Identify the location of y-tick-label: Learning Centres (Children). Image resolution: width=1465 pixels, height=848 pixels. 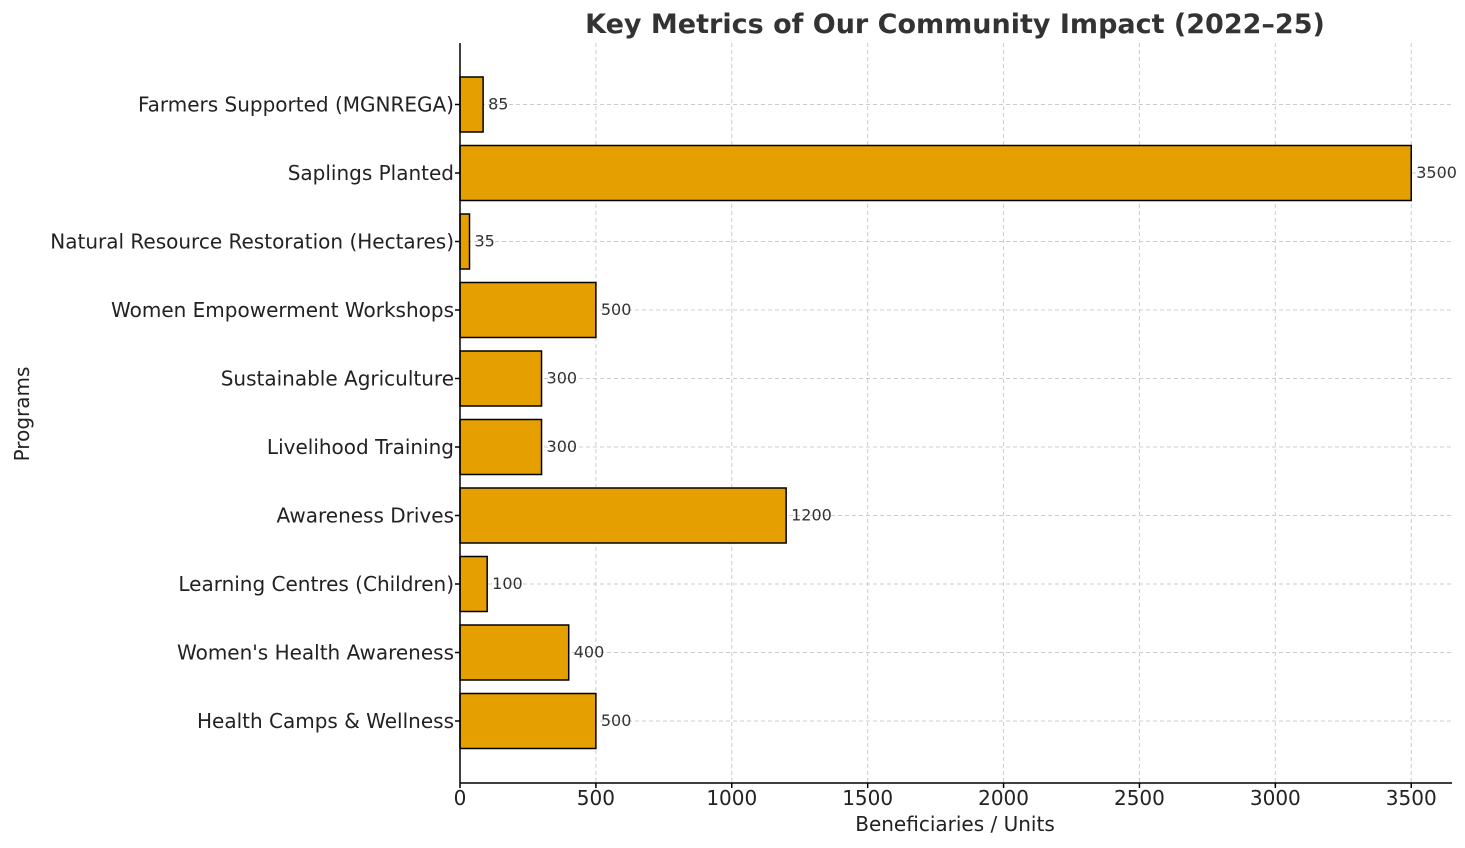
(316, 584).